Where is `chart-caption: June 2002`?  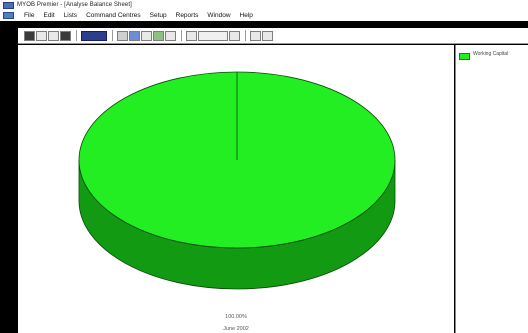
chart-caption: June 2002 is located at coordinates (236, 329).